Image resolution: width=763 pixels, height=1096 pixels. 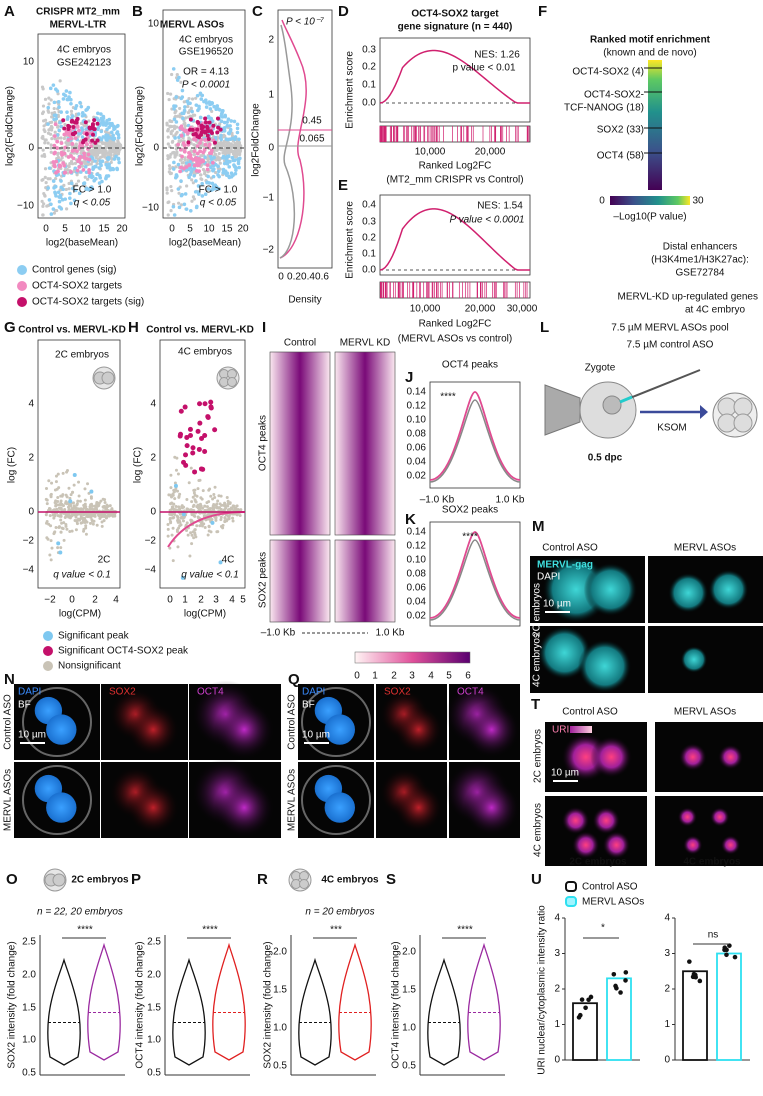 I want to click on panel-label: S, so click(x=391, y=879).